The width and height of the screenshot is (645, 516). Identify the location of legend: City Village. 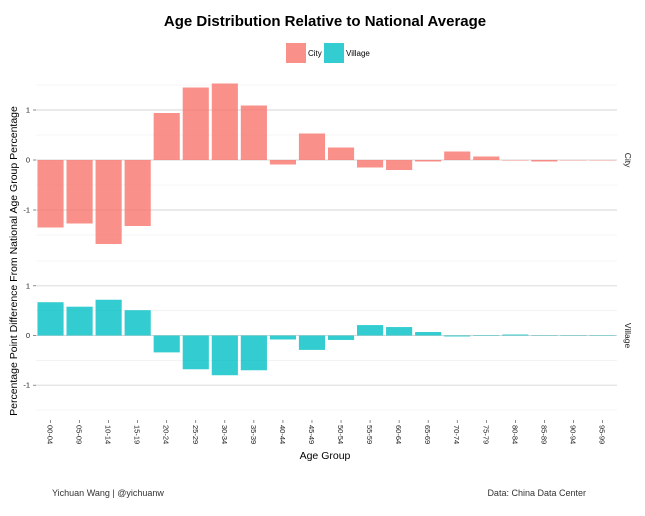
(328, 53).